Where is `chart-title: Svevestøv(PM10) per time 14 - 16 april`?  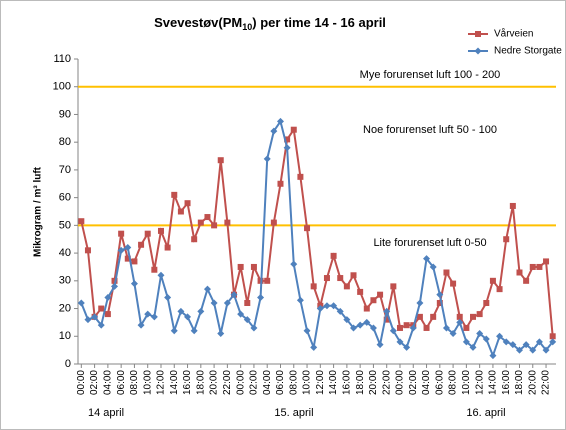 chart-title: Svevestøv(PM10) per time 14 - 16 april is located at coordinates (270, 23).